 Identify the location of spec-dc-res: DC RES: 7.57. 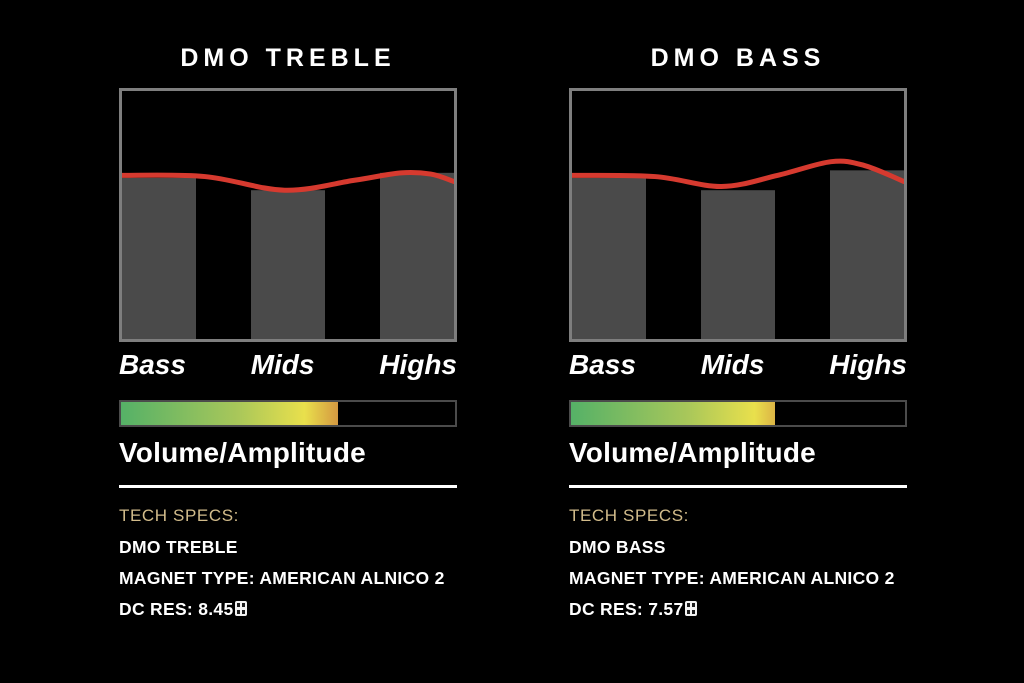
(749, 609).